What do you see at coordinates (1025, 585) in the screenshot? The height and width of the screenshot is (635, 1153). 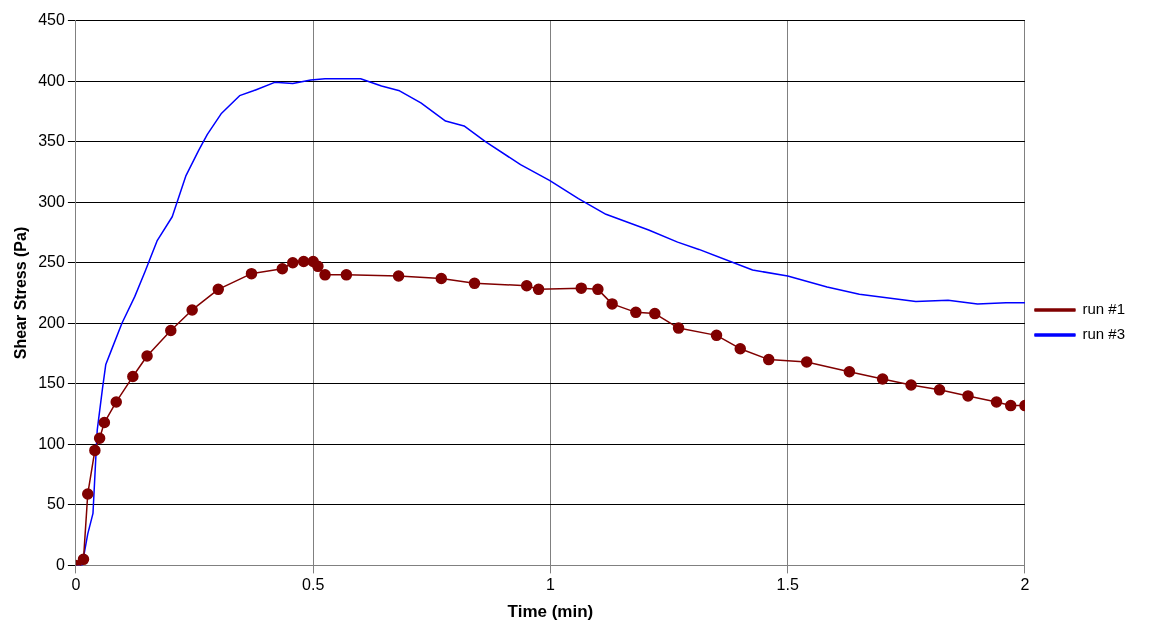 I see `x-tick-label: 2` at bounding box center [1025, 585].